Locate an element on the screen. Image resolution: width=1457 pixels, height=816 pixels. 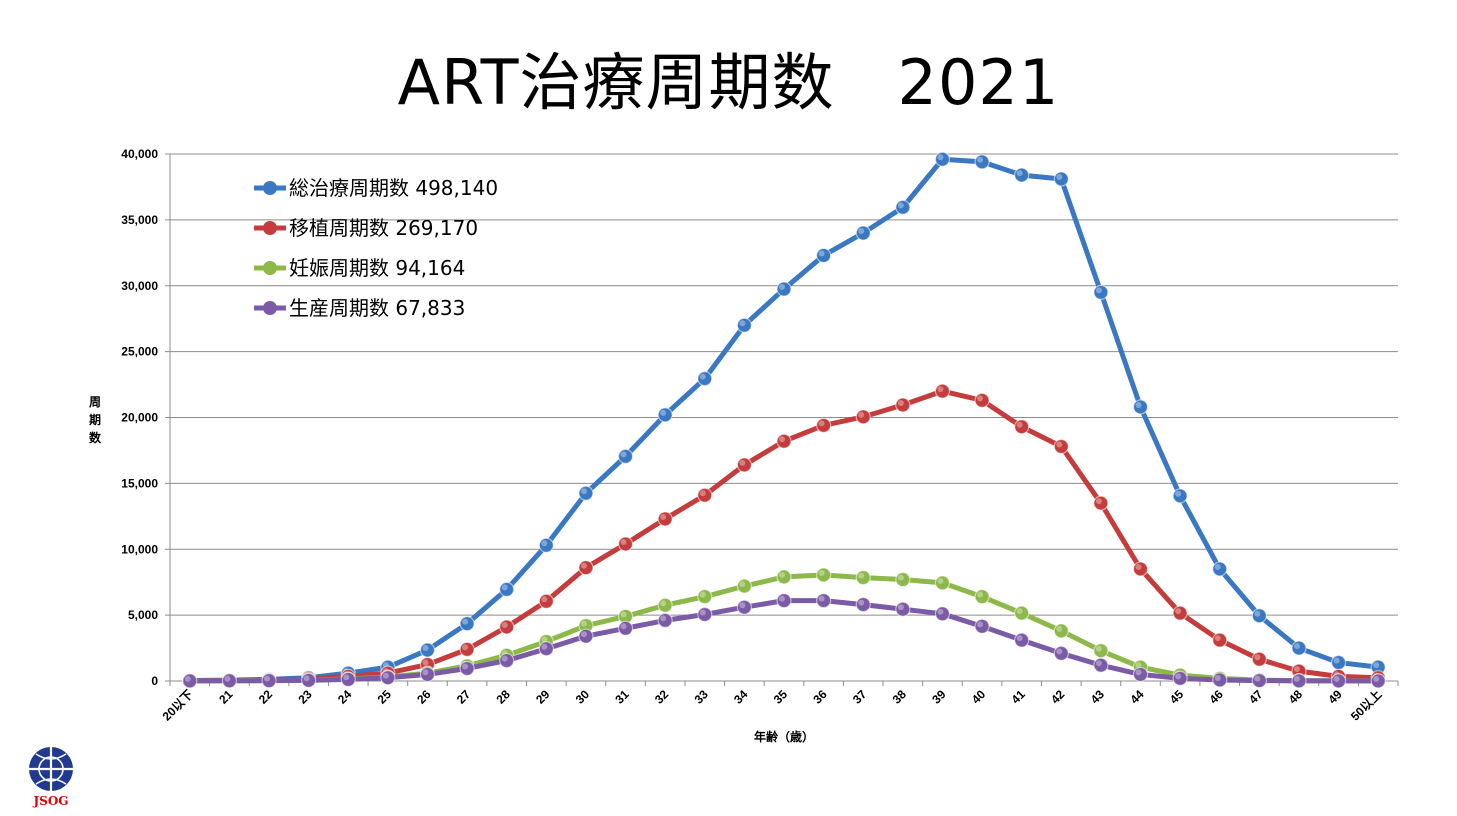
x-tick-label: 20以下 is located at coordinates (178, 705).